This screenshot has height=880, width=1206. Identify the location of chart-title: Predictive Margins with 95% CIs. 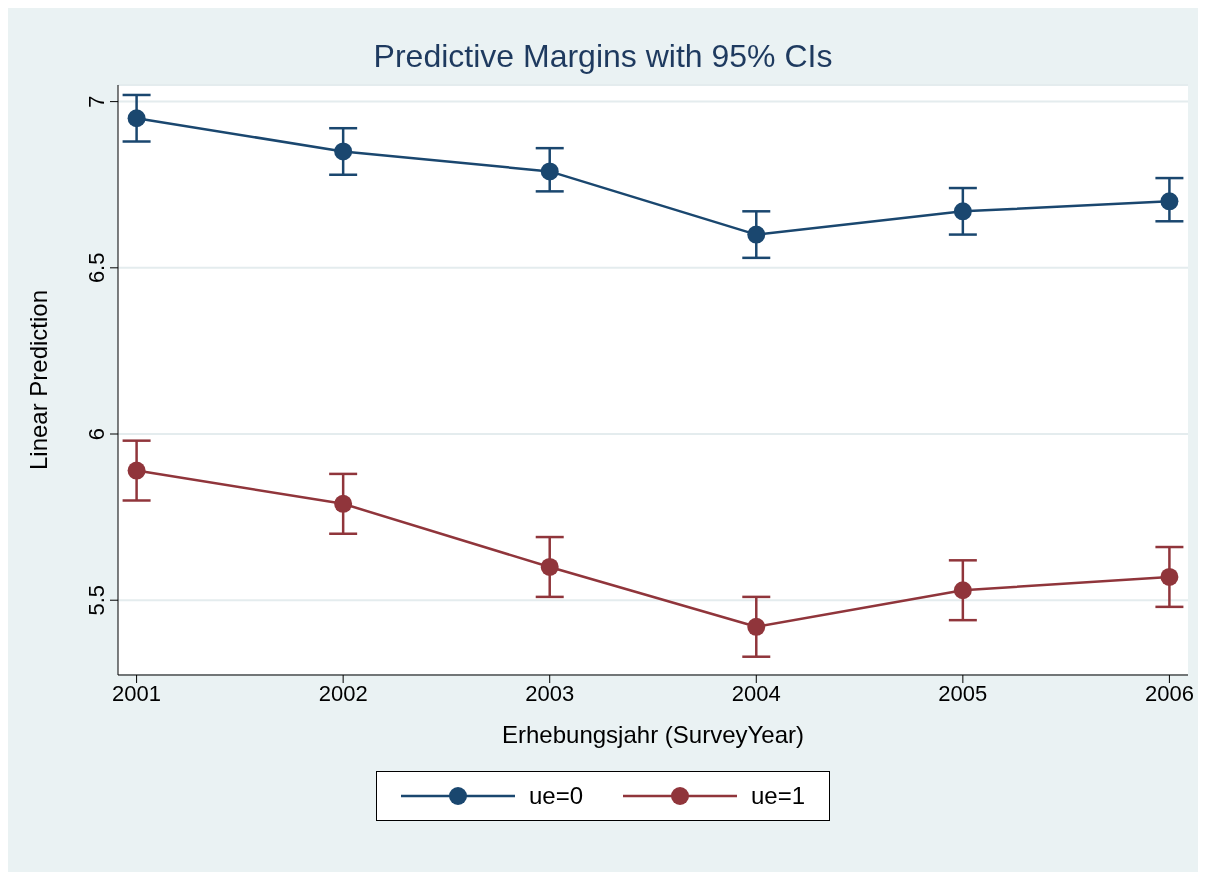
(603, 56).